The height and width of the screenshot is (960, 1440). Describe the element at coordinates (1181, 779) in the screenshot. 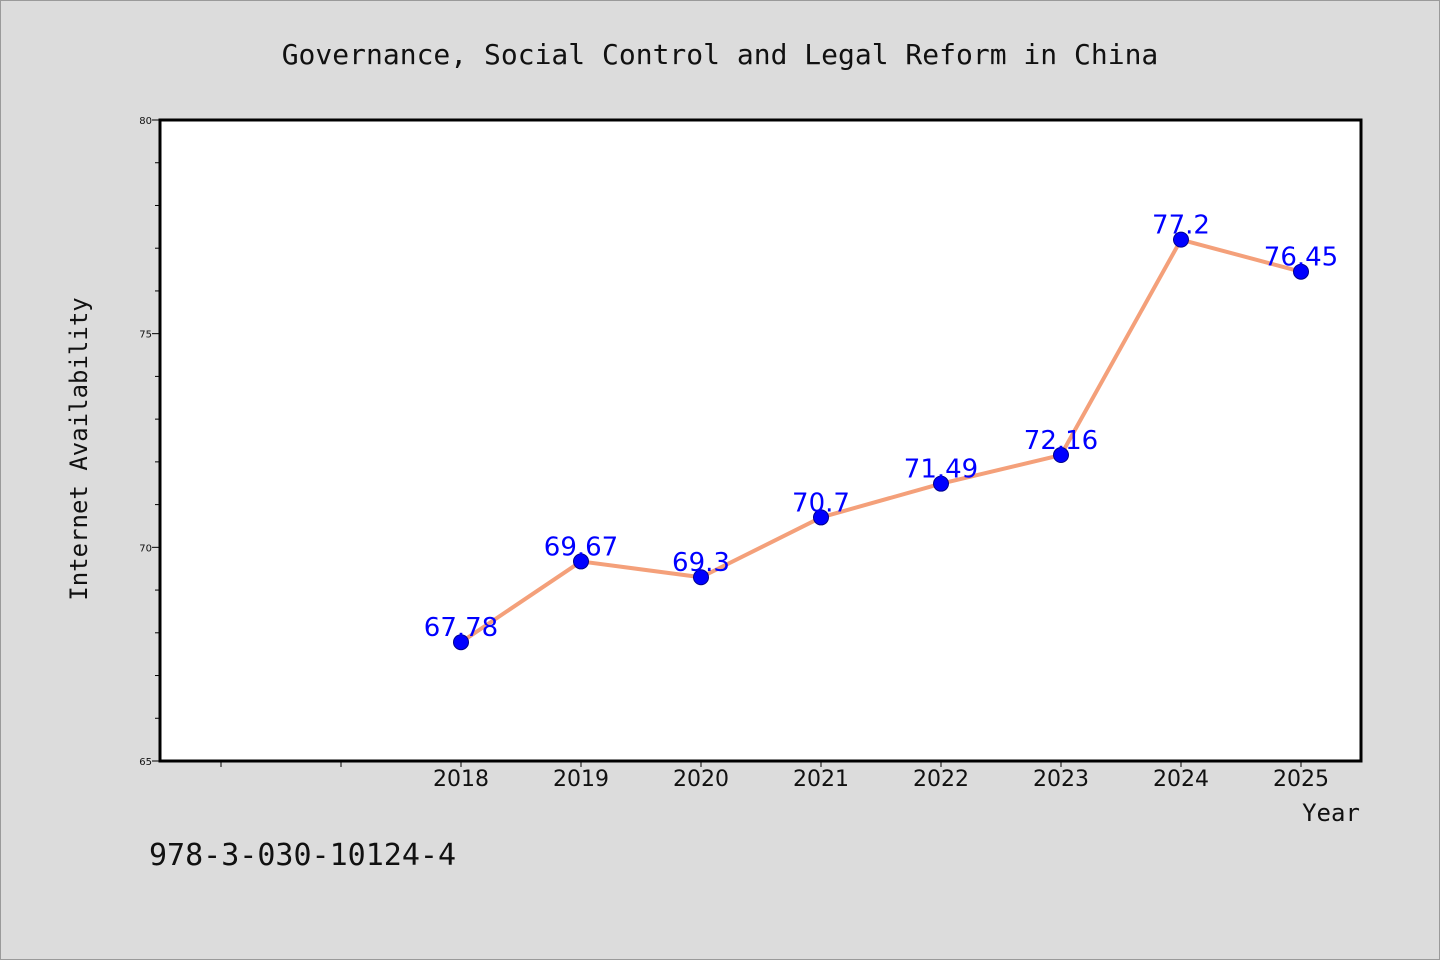

I see `x-tick-label: 2024` at that location.